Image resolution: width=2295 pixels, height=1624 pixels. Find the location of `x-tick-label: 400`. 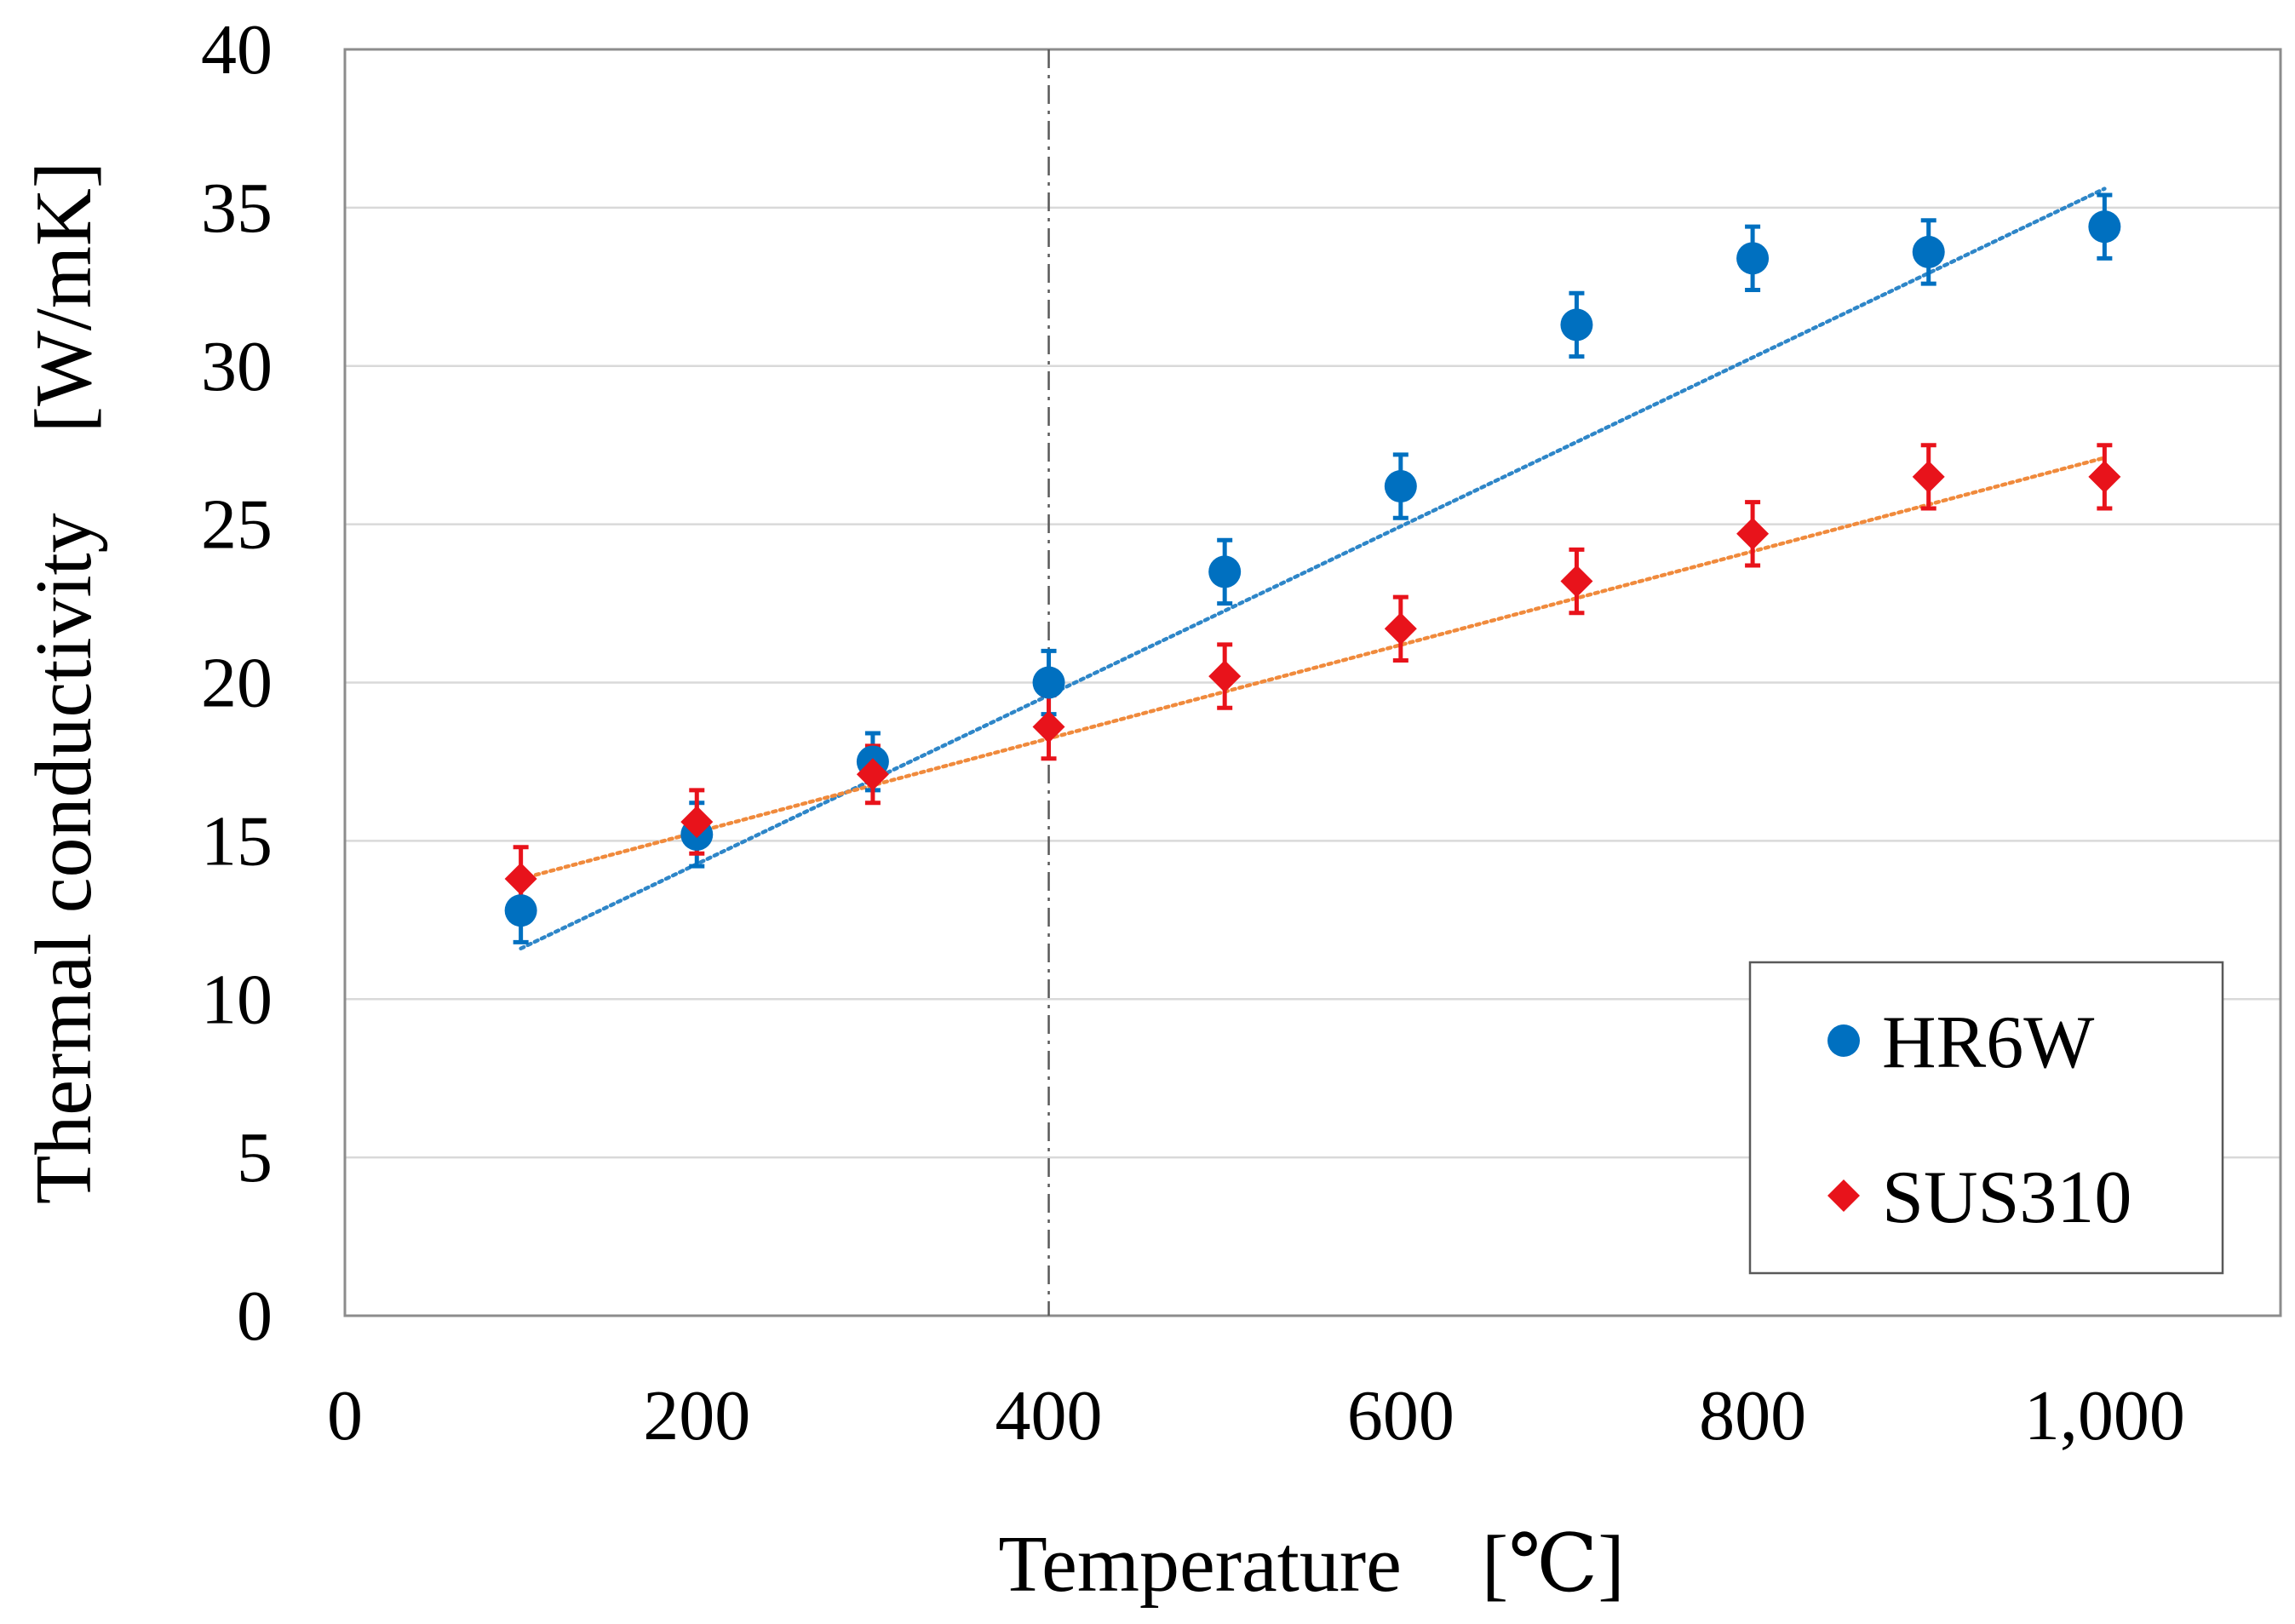

x-tick-label: 400 is located at coordinates (1049, 1415).